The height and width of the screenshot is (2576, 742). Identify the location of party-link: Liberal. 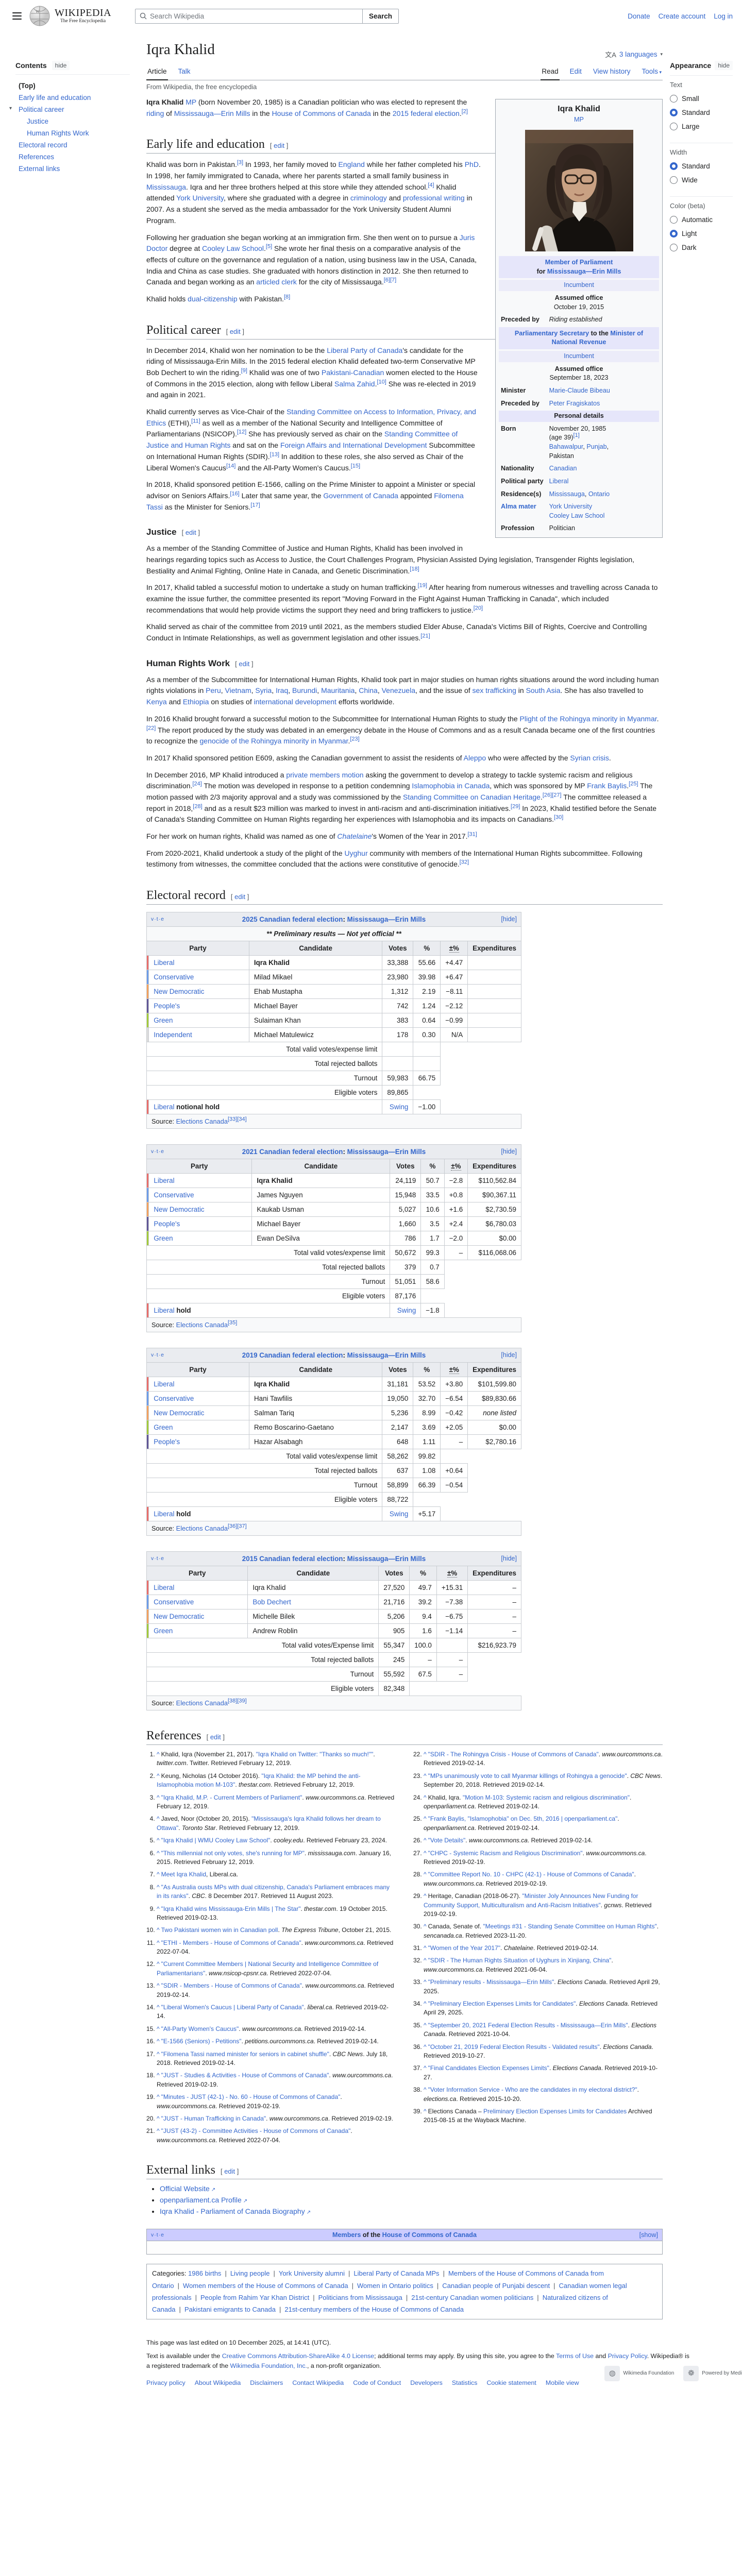
(164, 1588).